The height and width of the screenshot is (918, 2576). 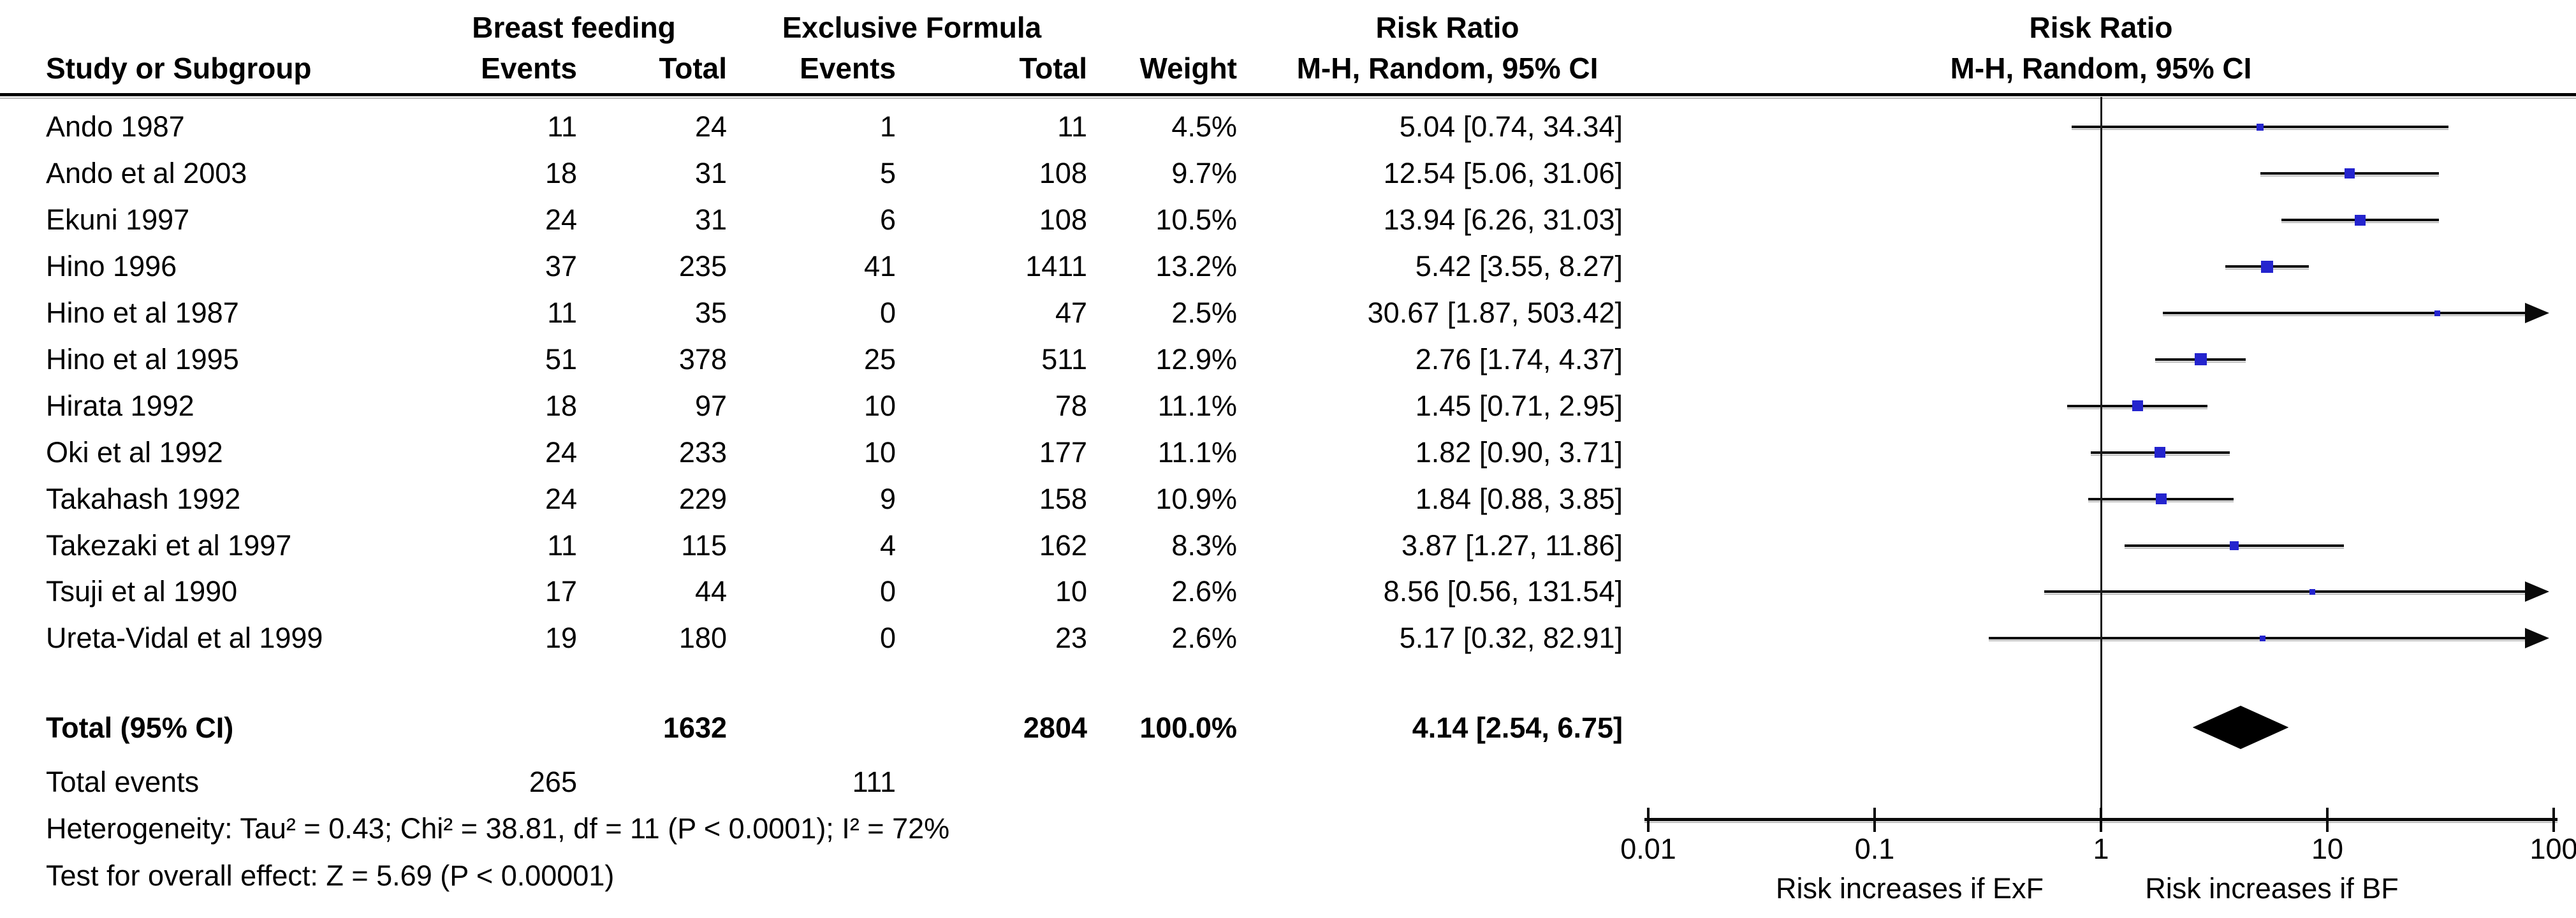 What do you see at coordinates (1063, 499) in the screenshot?
I see `exf-total-cell: 158` at bounding box center [1063, 499].